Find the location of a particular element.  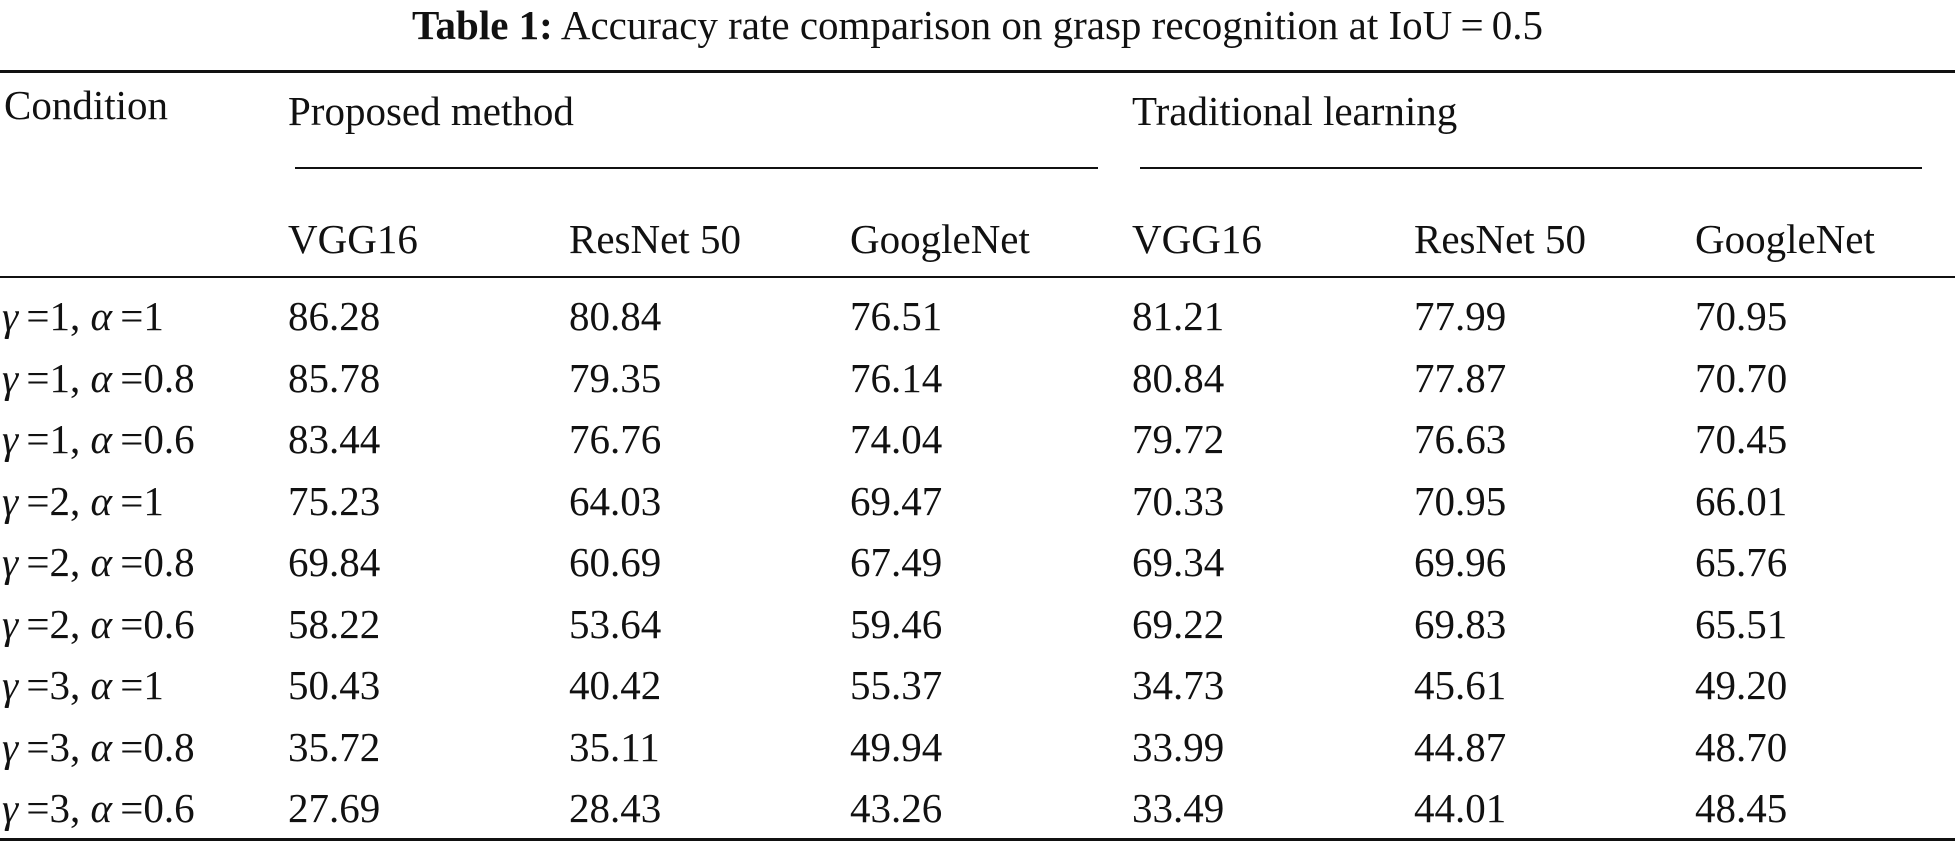

table-cell: 58.22 is located at coordinates (334, 624).